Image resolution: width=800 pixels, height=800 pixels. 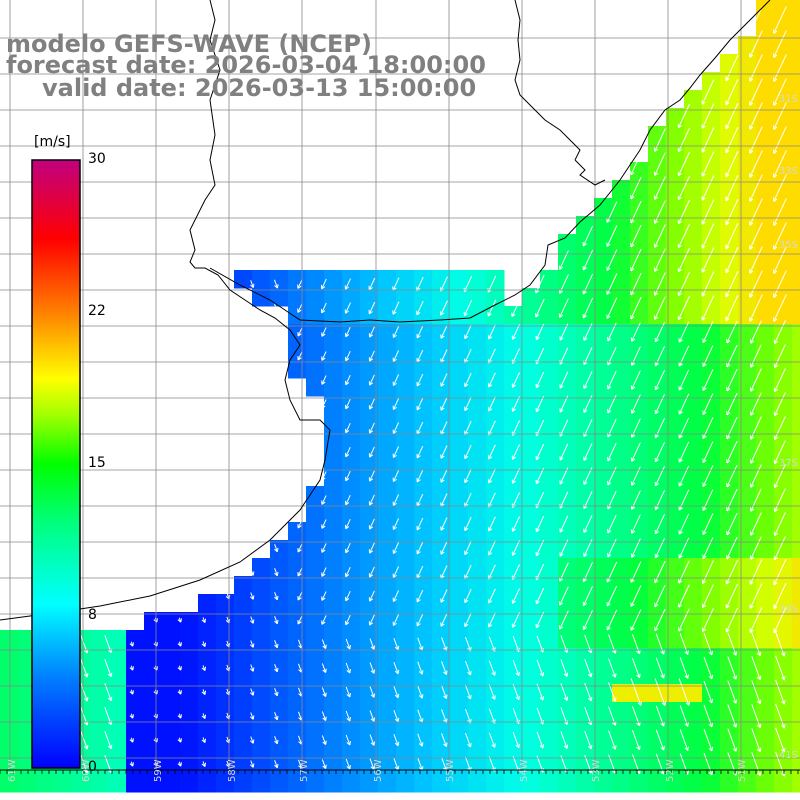 I want to click on lat-label: 41S, so click(x=788, y=755).